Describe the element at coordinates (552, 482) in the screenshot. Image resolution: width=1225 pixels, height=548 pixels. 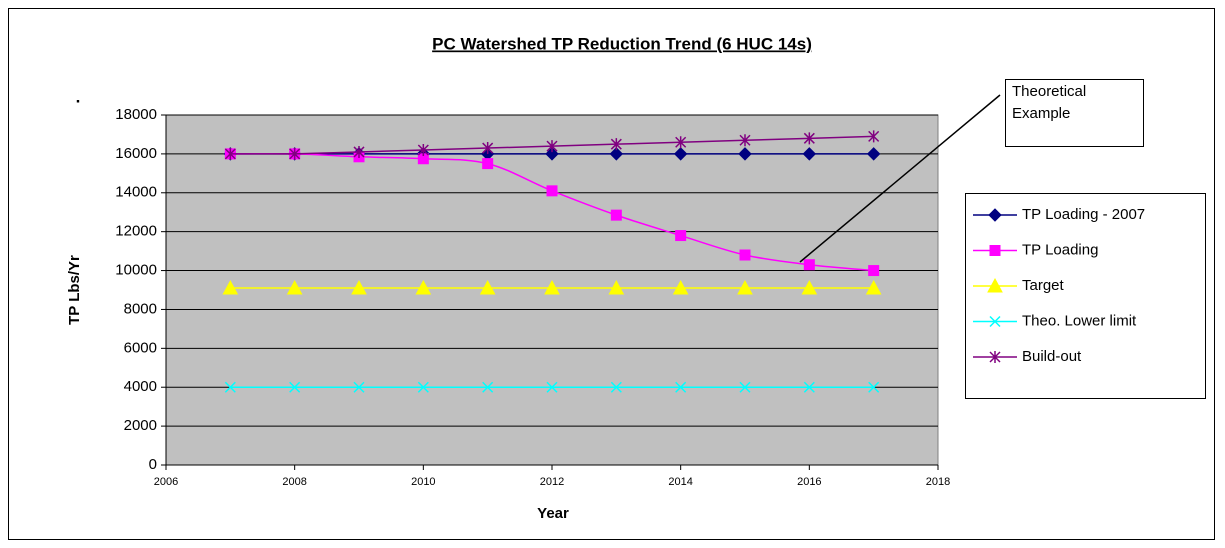
I see `x-tick-label: 2012` at that location.